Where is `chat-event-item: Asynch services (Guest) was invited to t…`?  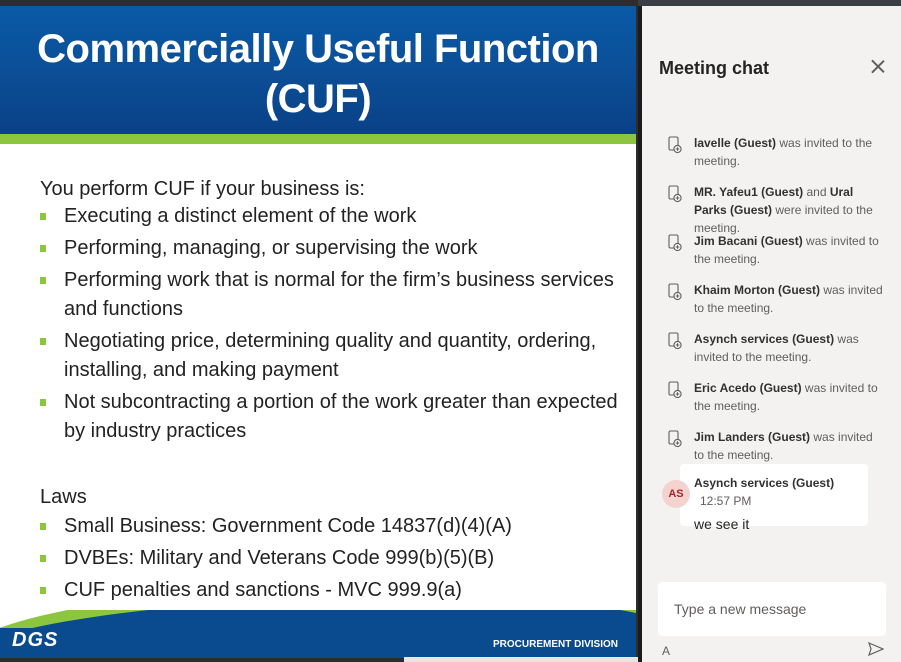 chat-event-item: Asynch services (Guest) was invited to t… is located at coordinates (771, 354).